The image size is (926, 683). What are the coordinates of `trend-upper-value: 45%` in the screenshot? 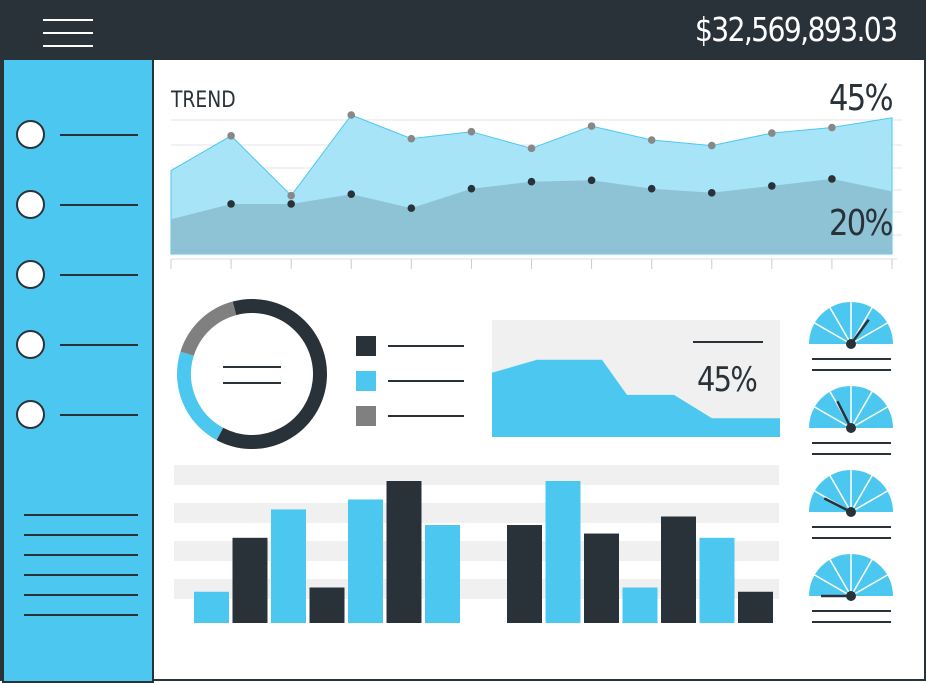 It's located at (861, 98).